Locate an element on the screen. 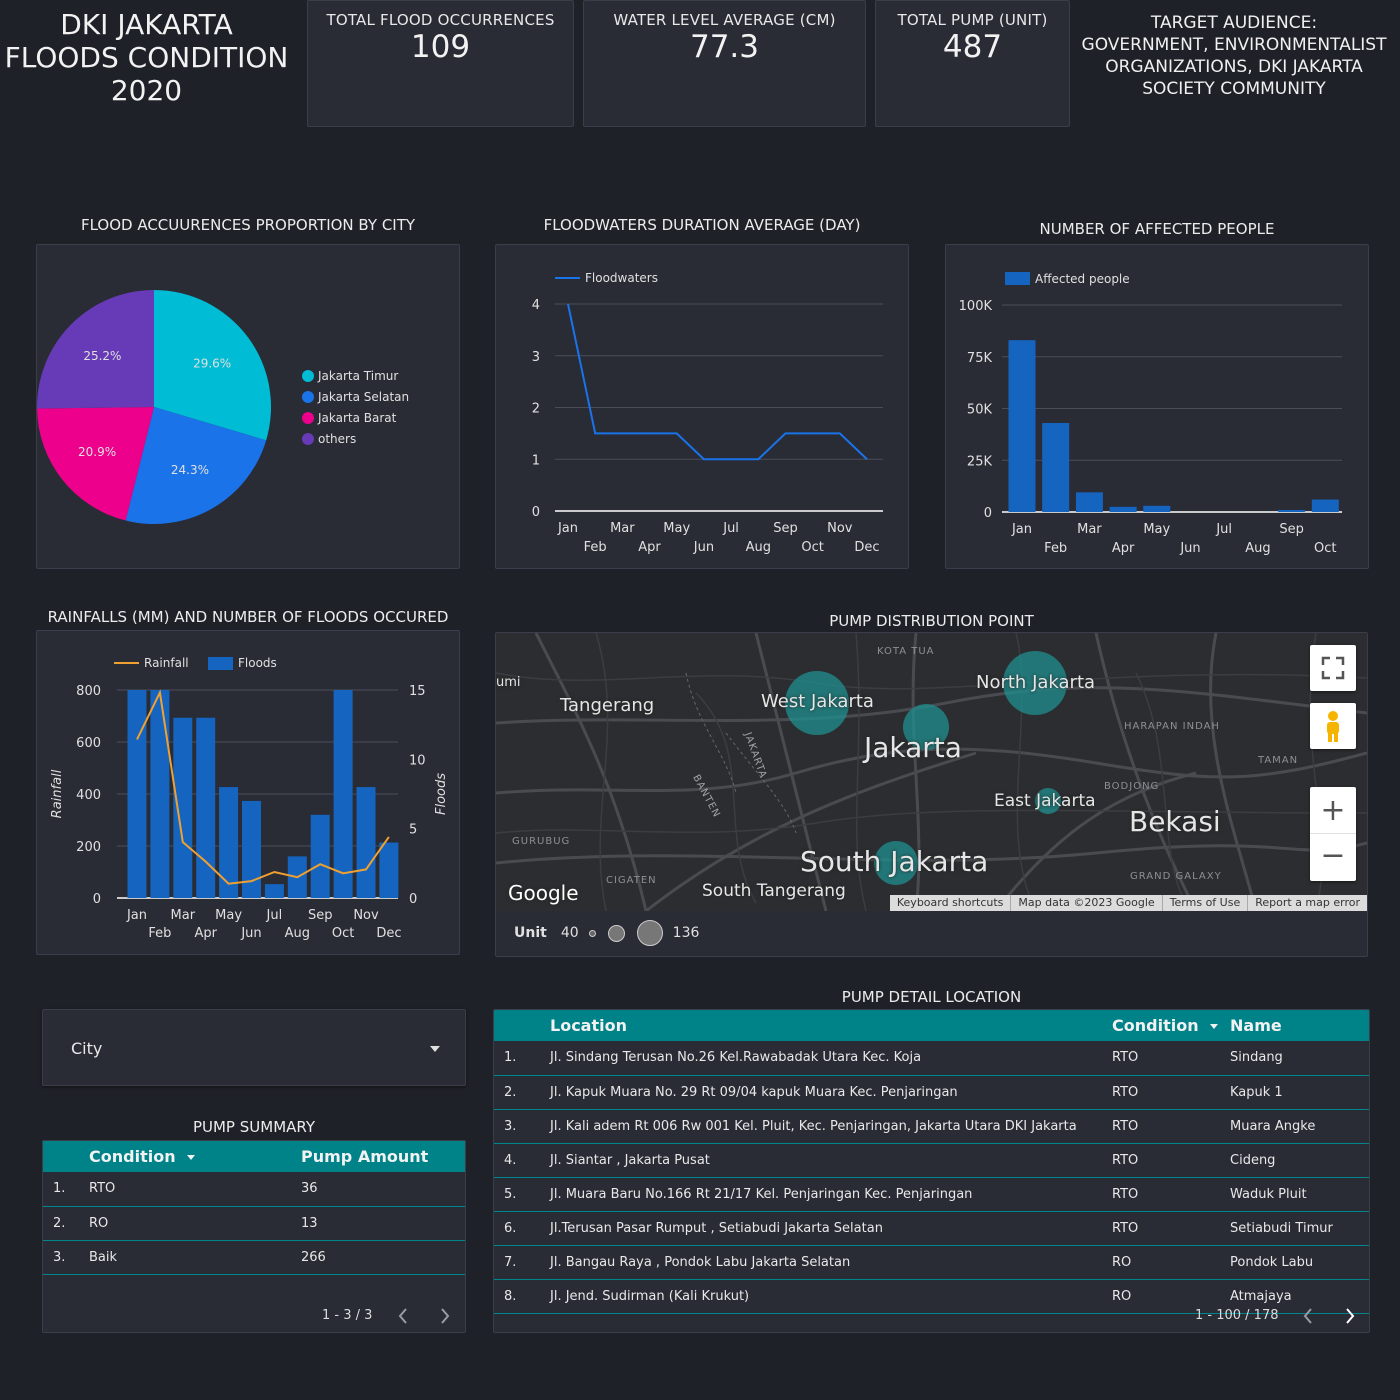  x-tick-label: Jul is located at coordinates (1223, 529).